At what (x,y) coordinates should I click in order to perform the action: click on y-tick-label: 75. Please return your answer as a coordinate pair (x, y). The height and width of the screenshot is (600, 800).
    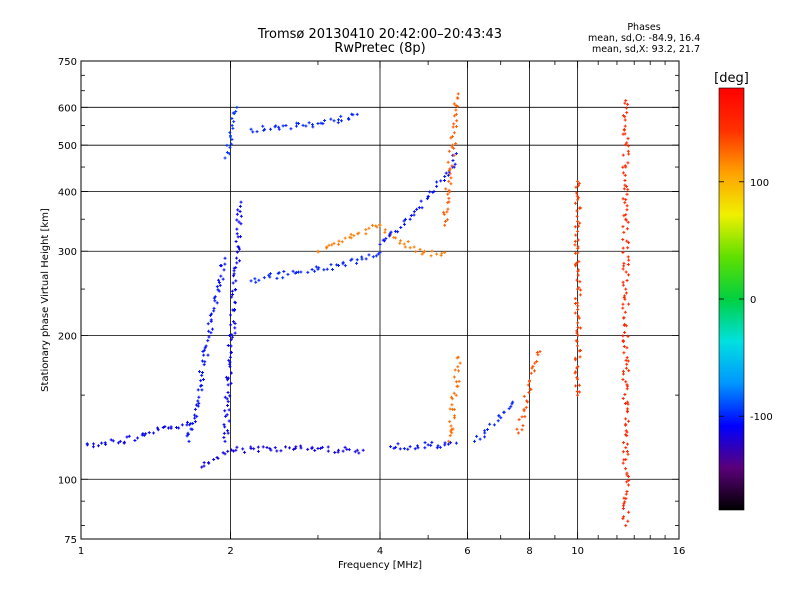
    Looking at the image, I should click on (70, 540).